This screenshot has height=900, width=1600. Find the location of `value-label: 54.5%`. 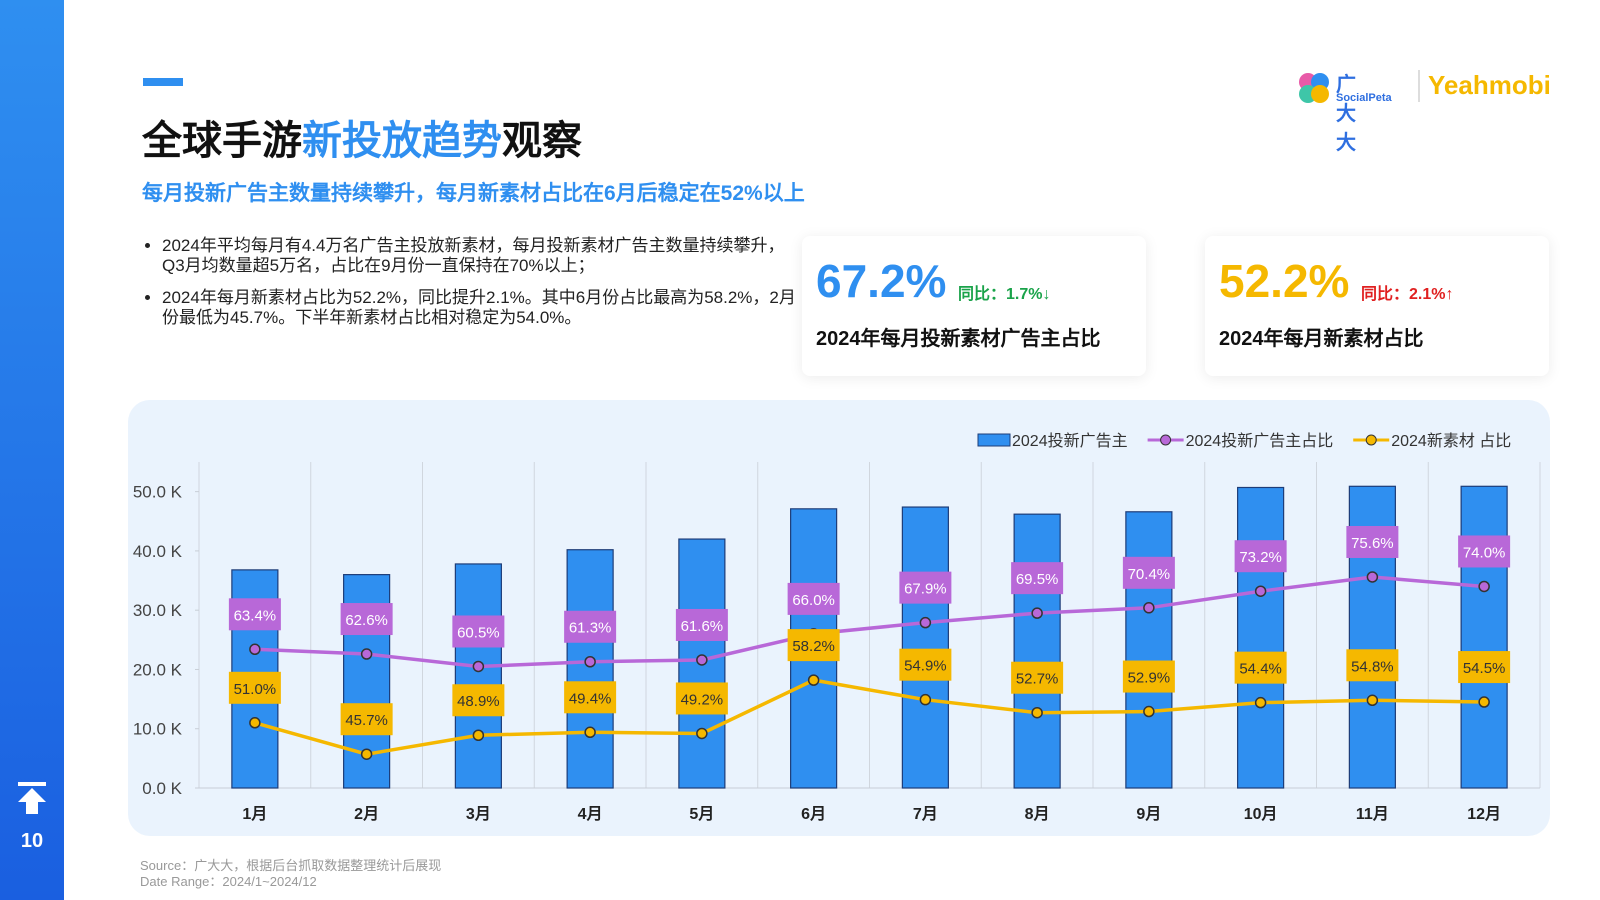

value-label: 54.5% is located at coordinates (1484, 668).